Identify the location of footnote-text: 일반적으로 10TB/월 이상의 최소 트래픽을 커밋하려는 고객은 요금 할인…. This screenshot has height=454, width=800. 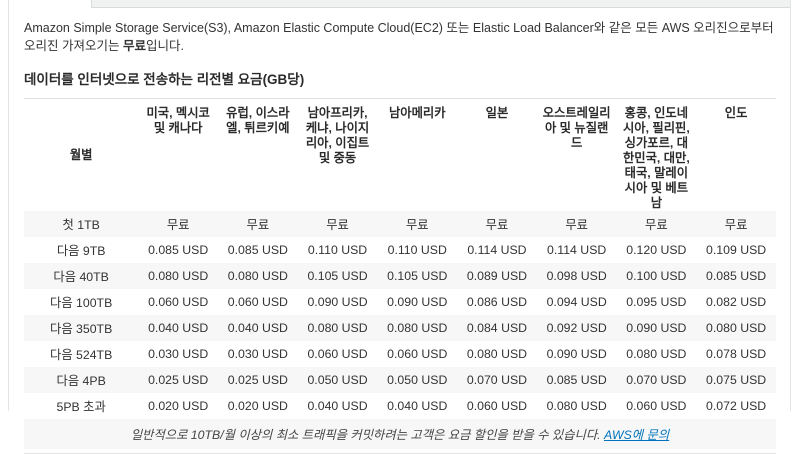
(367, 435).